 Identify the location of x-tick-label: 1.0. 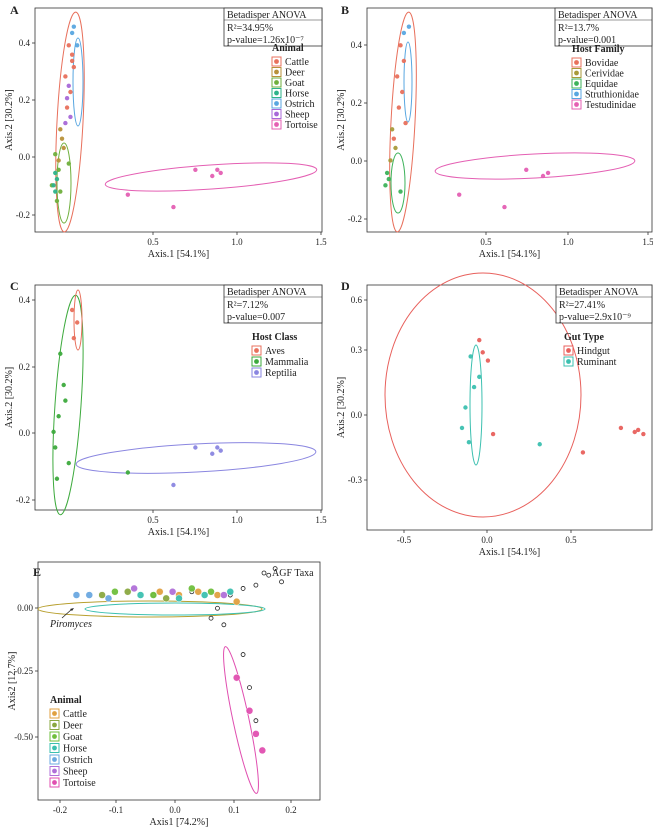
(568, 242).